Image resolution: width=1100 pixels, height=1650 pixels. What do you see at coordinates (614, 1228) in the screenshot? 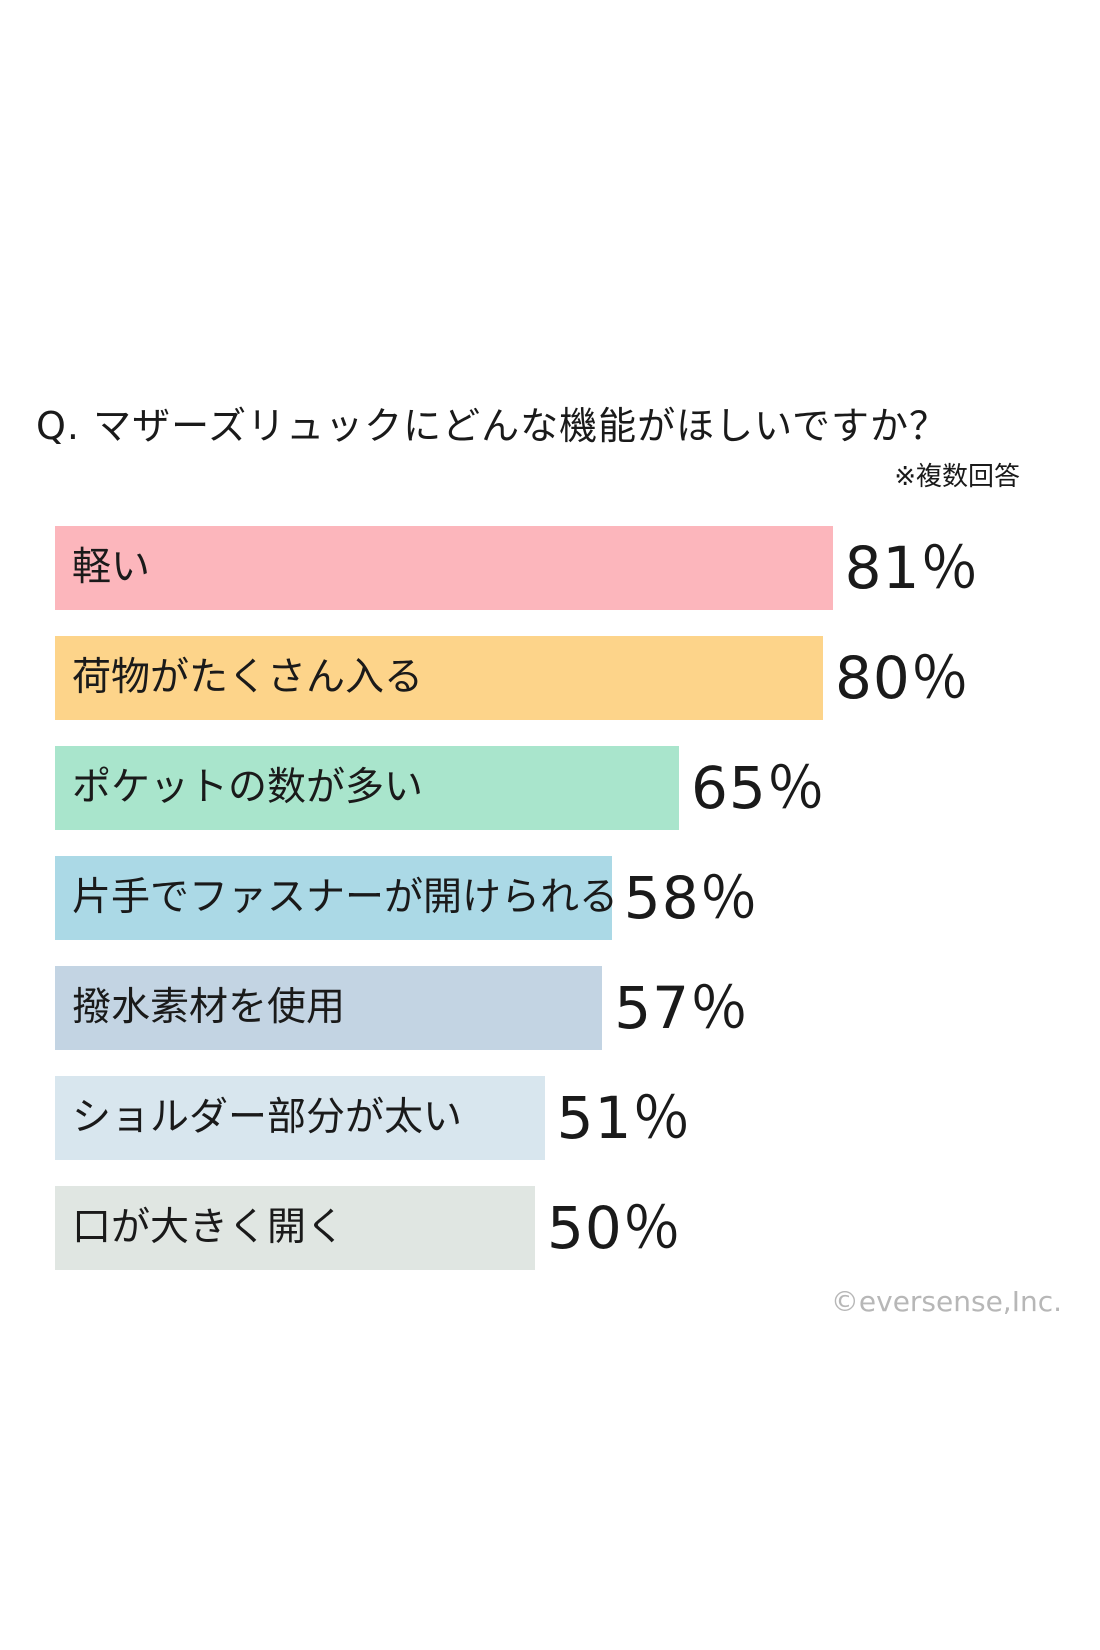
I see `bar-value-6: 50％` at bounding box center [614, 1228].